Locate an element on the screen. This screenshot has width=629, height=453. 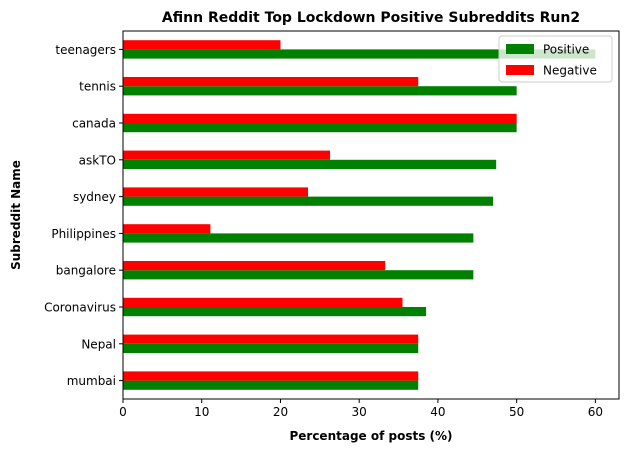
bar-positive-askto is located at coordinates (310, 164).